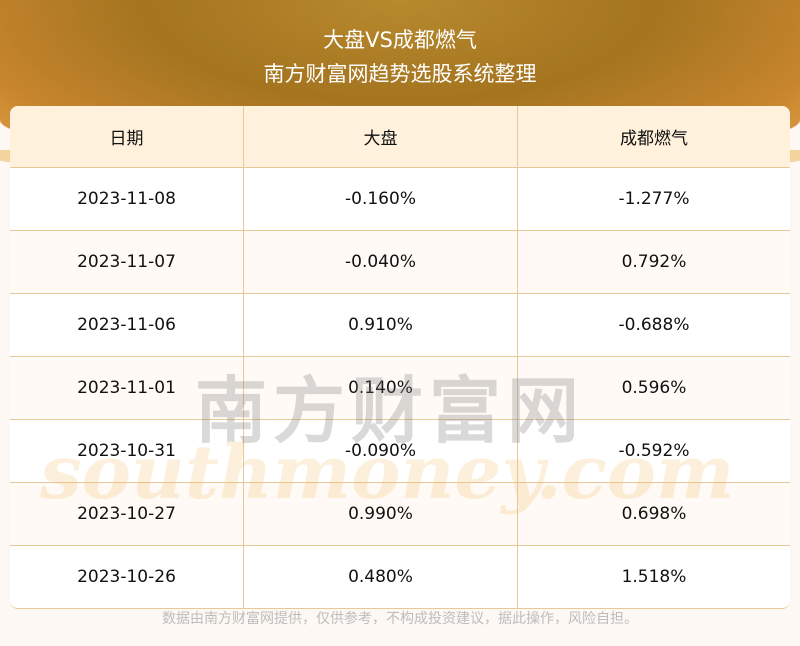 This screenshot has width=800, height=646. Describe the element at coordinates (654, 388) in the screenshot. I see `stock-cell: 0.596%` at that location.